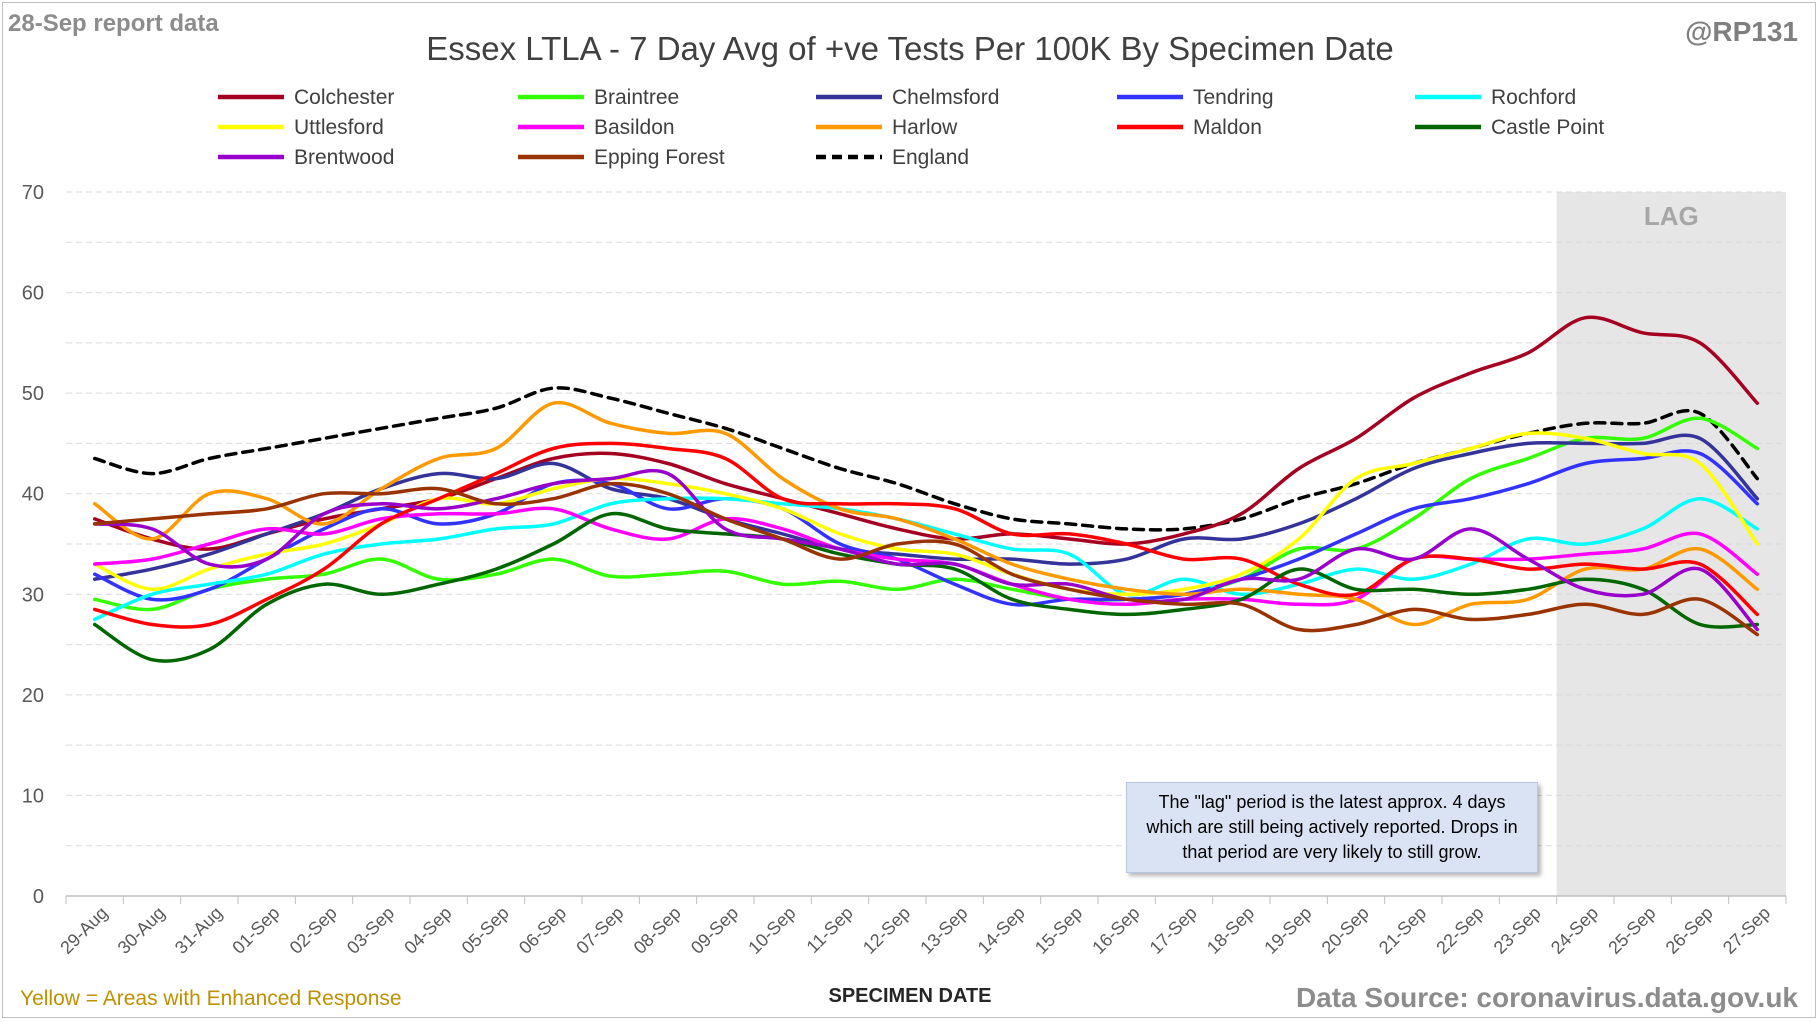  What do you see at coordinates (1402, 930) in the screenshot?
I see `x-tick-label: 21-Sep` at bounding box center [1402, 930].